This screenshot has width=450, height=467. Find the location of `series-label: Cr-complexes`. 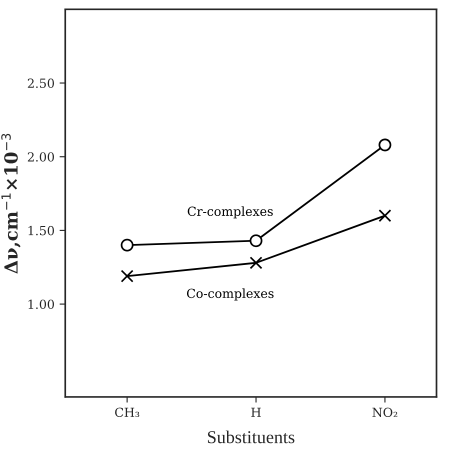

series-label: Cr-complexes is located at coordinates (230, 212).